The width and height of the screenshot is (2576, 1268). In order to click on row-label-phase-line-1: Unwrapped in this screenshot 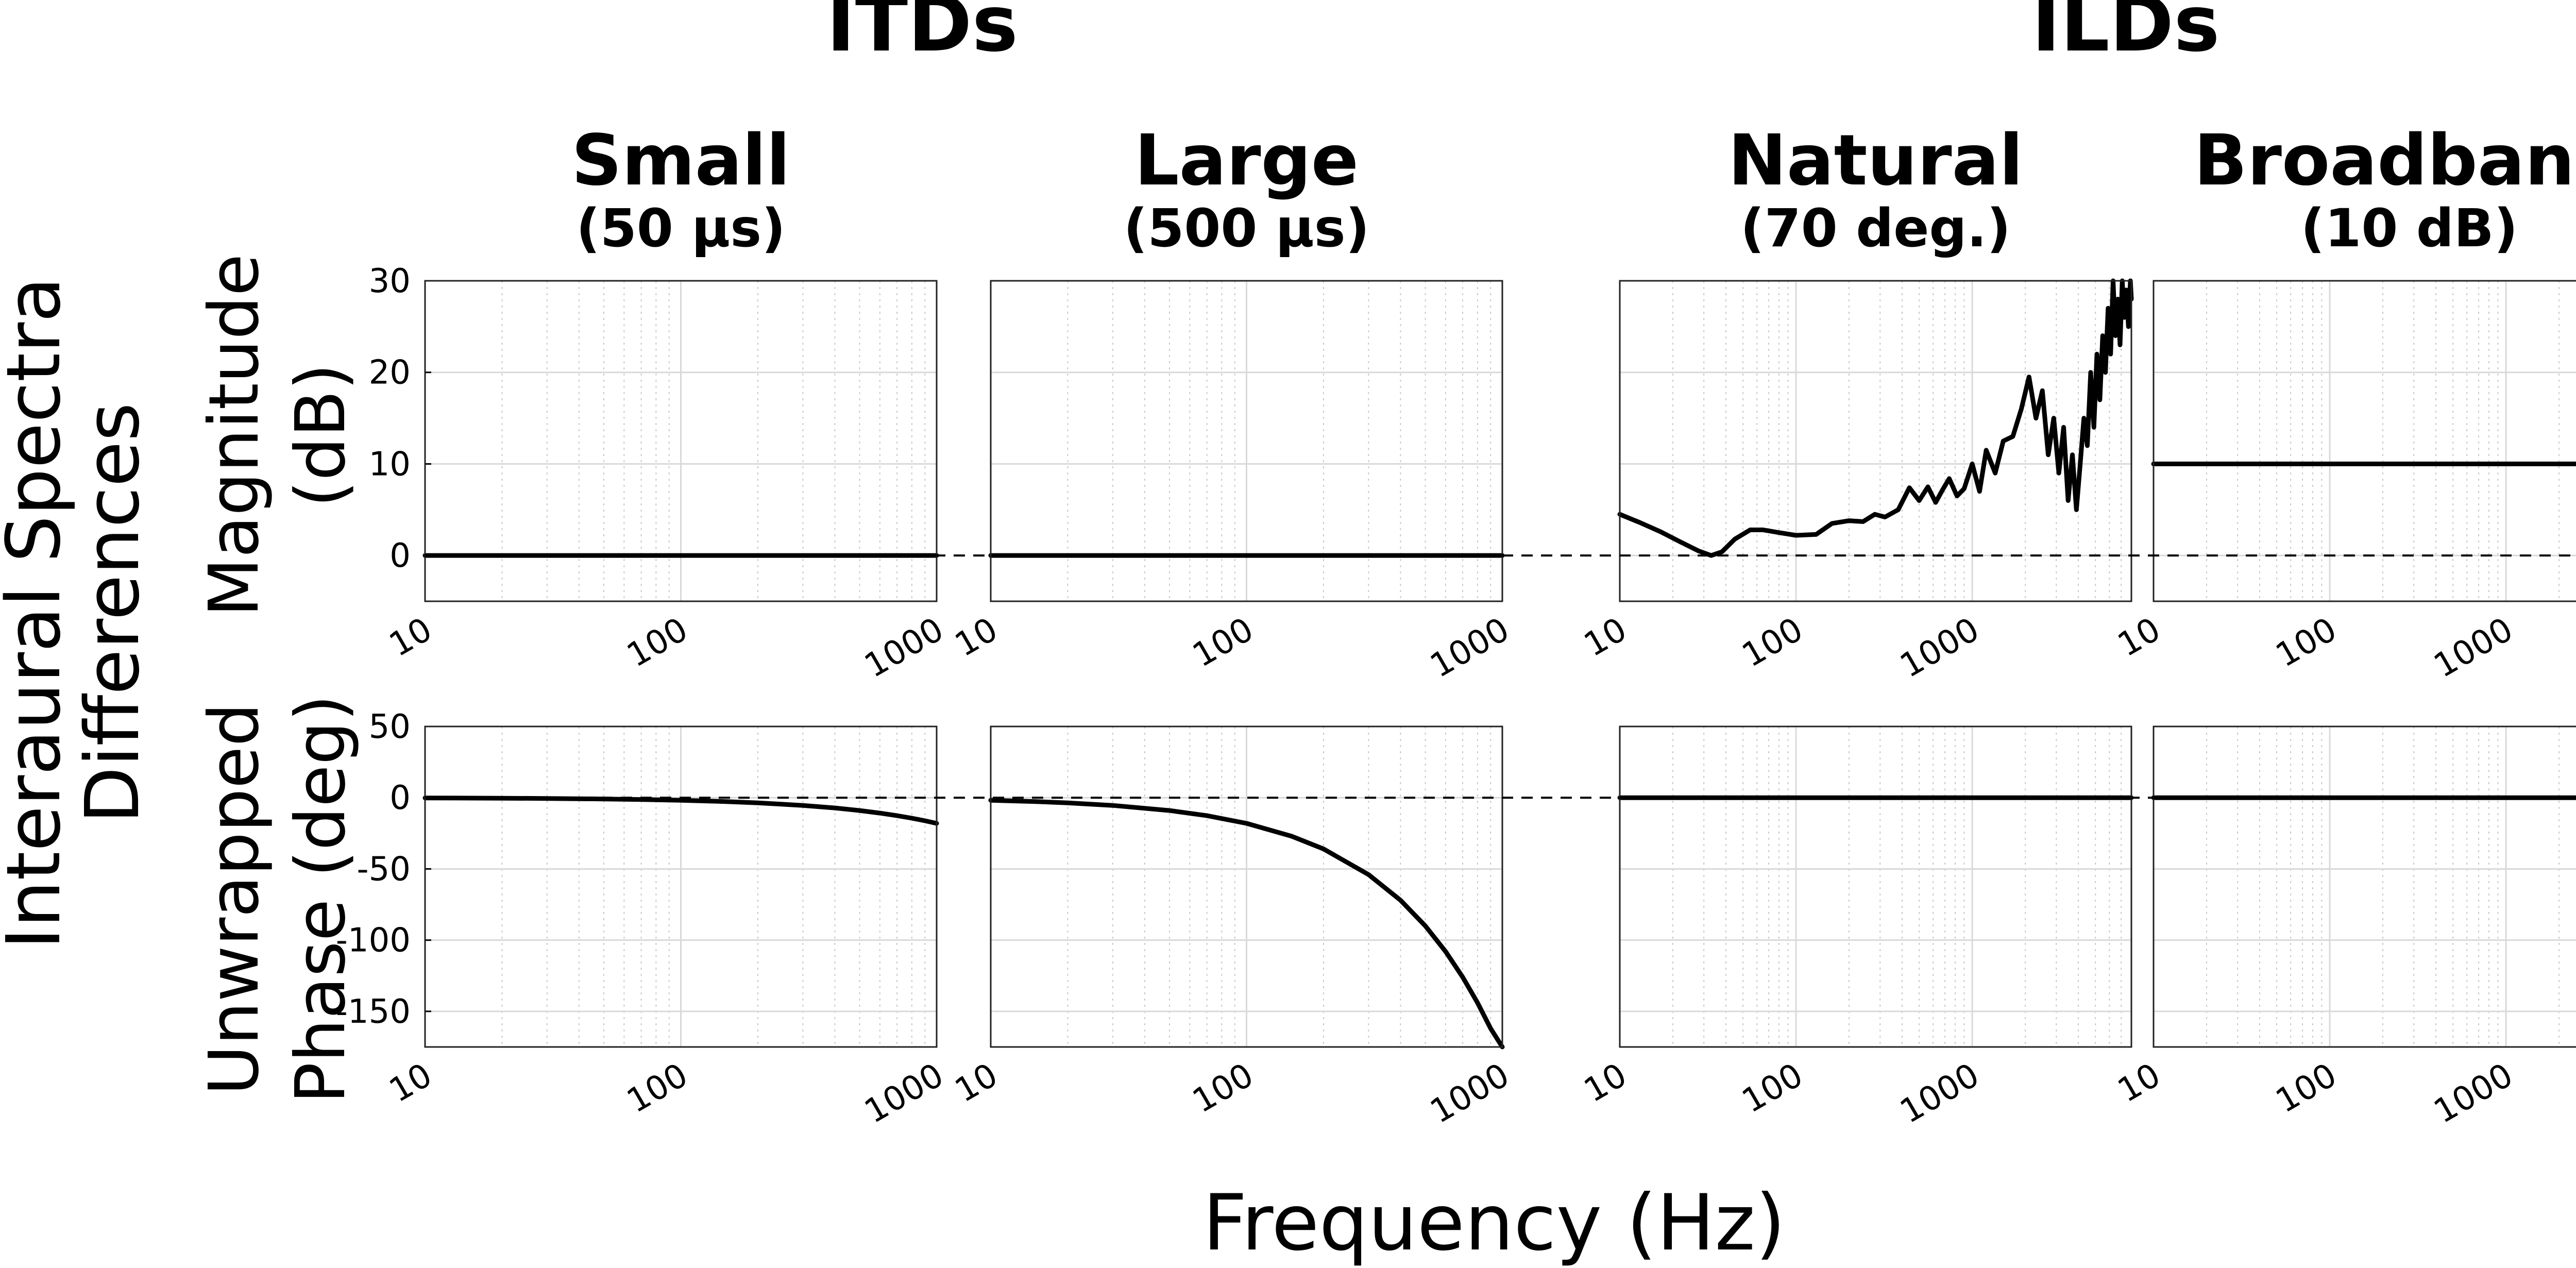, I will do `click(234, 899)`.